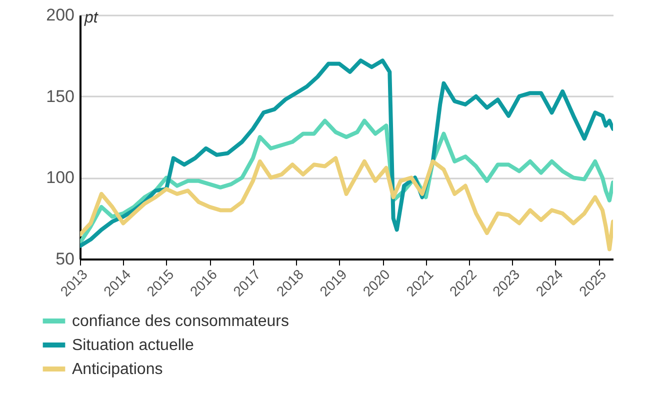  What do you see at coordinates (60, 15) in the screenshot?
I see `y-tick-label: 200` at bounding box center [60, 15].